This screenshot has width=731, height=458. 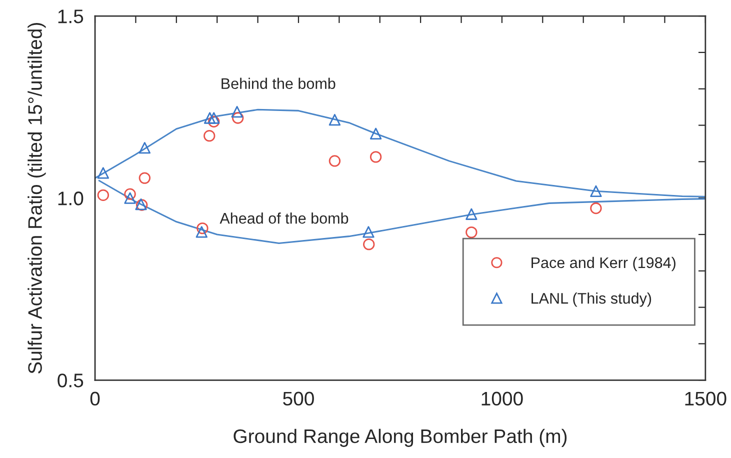 What do you see at coordinates (71, 17) in the screenshot?
I see `y-tick-label: 1.5` at bounding box center [71, 17].